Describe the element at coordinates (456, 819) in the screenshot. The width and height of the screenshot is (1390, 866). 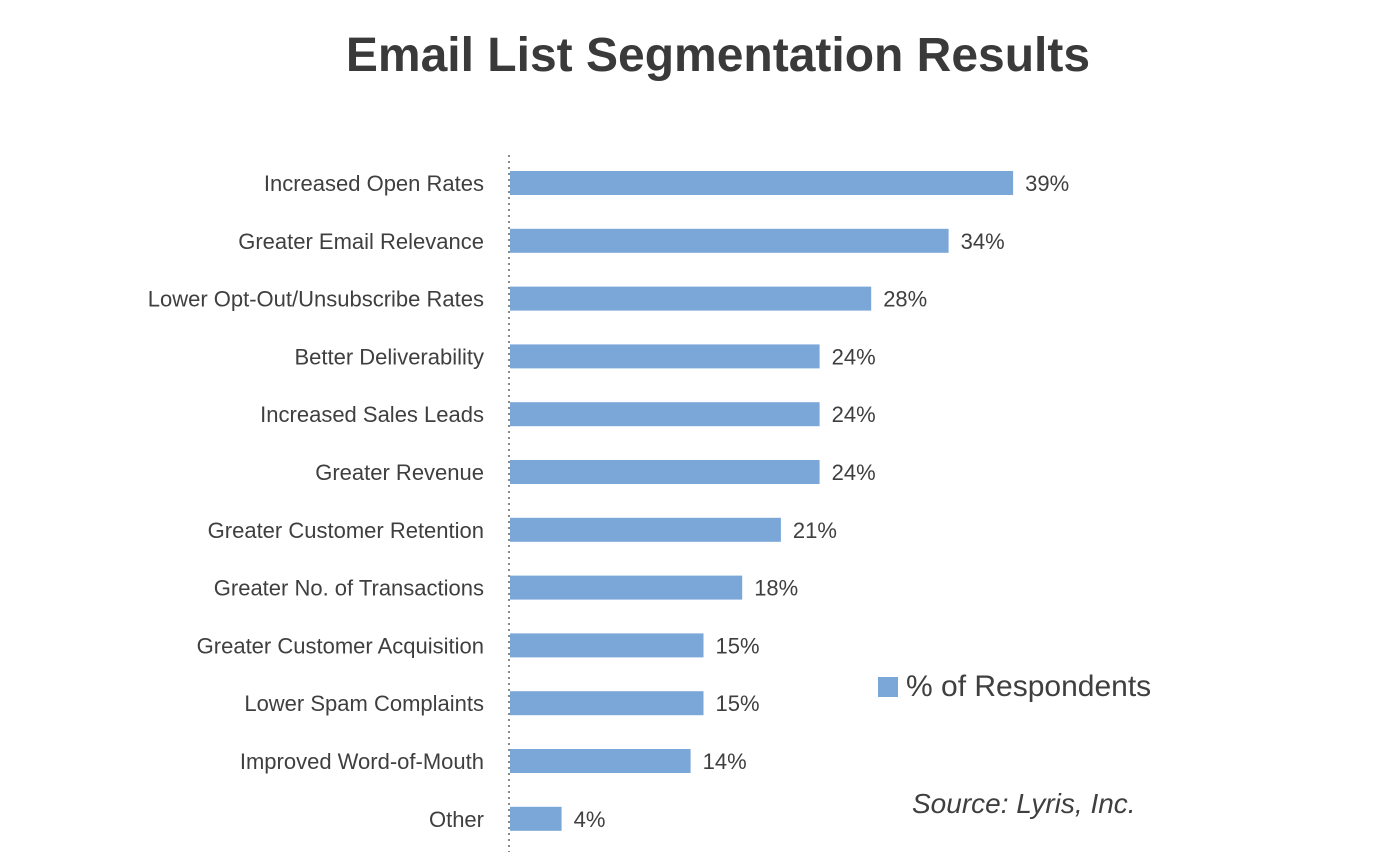
I see `category-label: Other` at that location.